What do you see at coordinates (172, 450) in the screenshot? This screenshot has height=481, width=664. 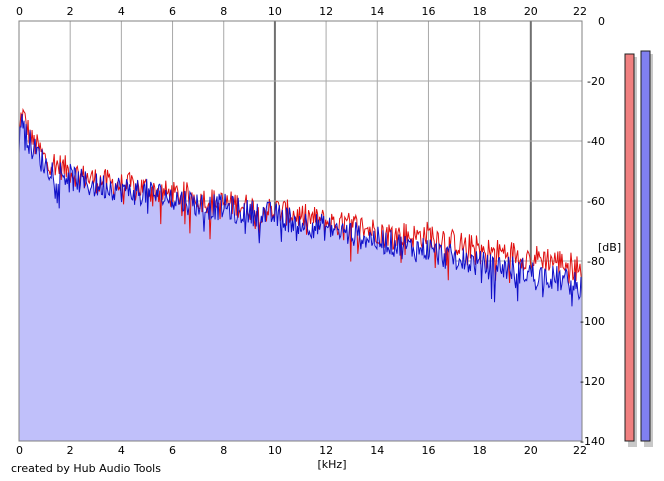 I see `x-tick-label-bottom: 6` at bounding box center [172, 450].